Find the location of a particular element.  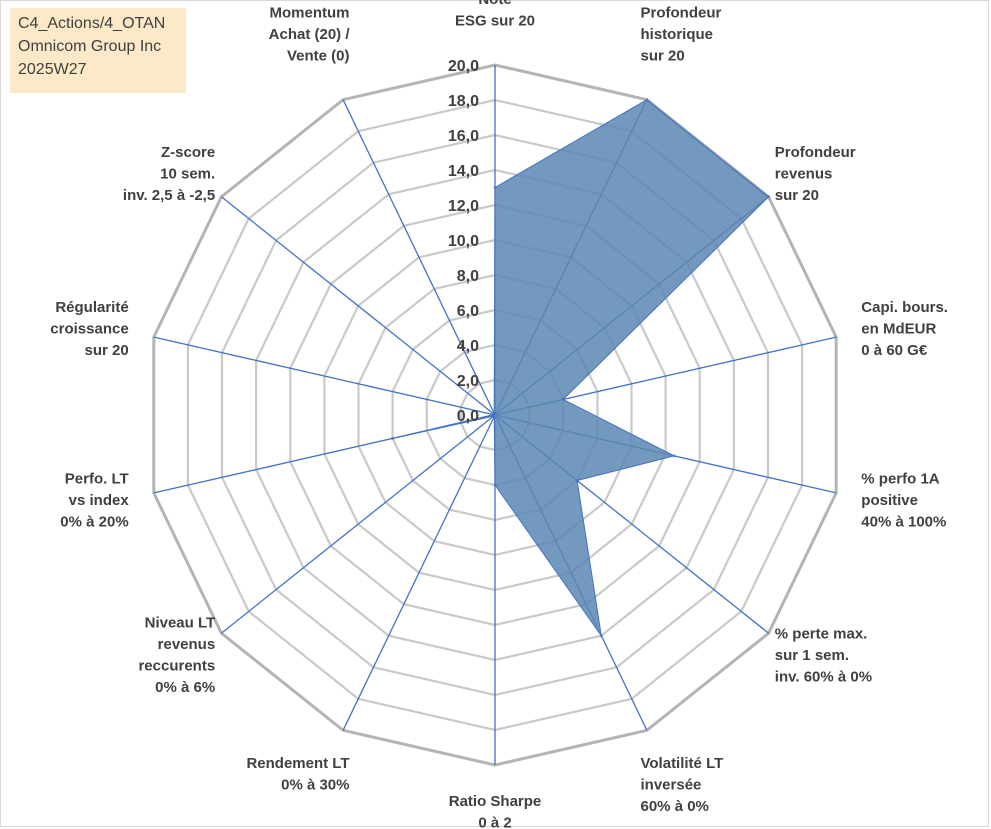

tick-label: 2,0 is located at coordinates (468, 381).